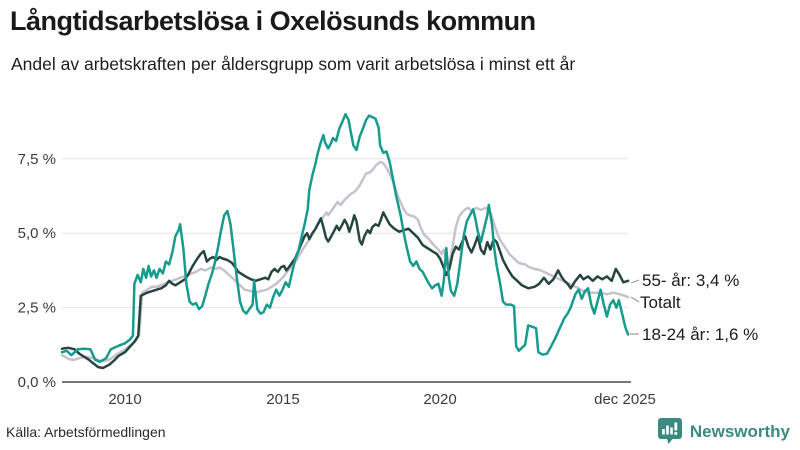  Describe the element at coordinates (282, 399) in the screenshot. I see `x-tick-2015: 2015` at that location.